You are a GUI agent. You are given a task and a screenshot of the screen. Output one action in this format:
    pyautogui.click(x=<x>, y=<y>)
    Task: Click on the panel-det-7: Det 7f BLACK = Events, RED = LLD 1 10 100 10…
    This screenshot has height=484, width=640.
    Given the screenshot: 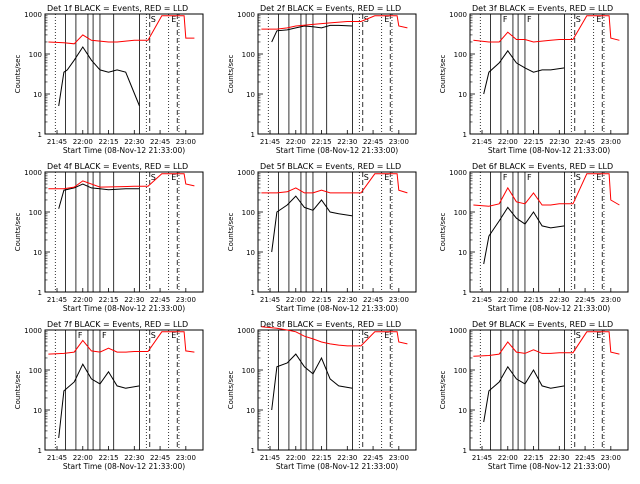 What is the action you would take?
    pyautogui.click(x=109, y=395)
    